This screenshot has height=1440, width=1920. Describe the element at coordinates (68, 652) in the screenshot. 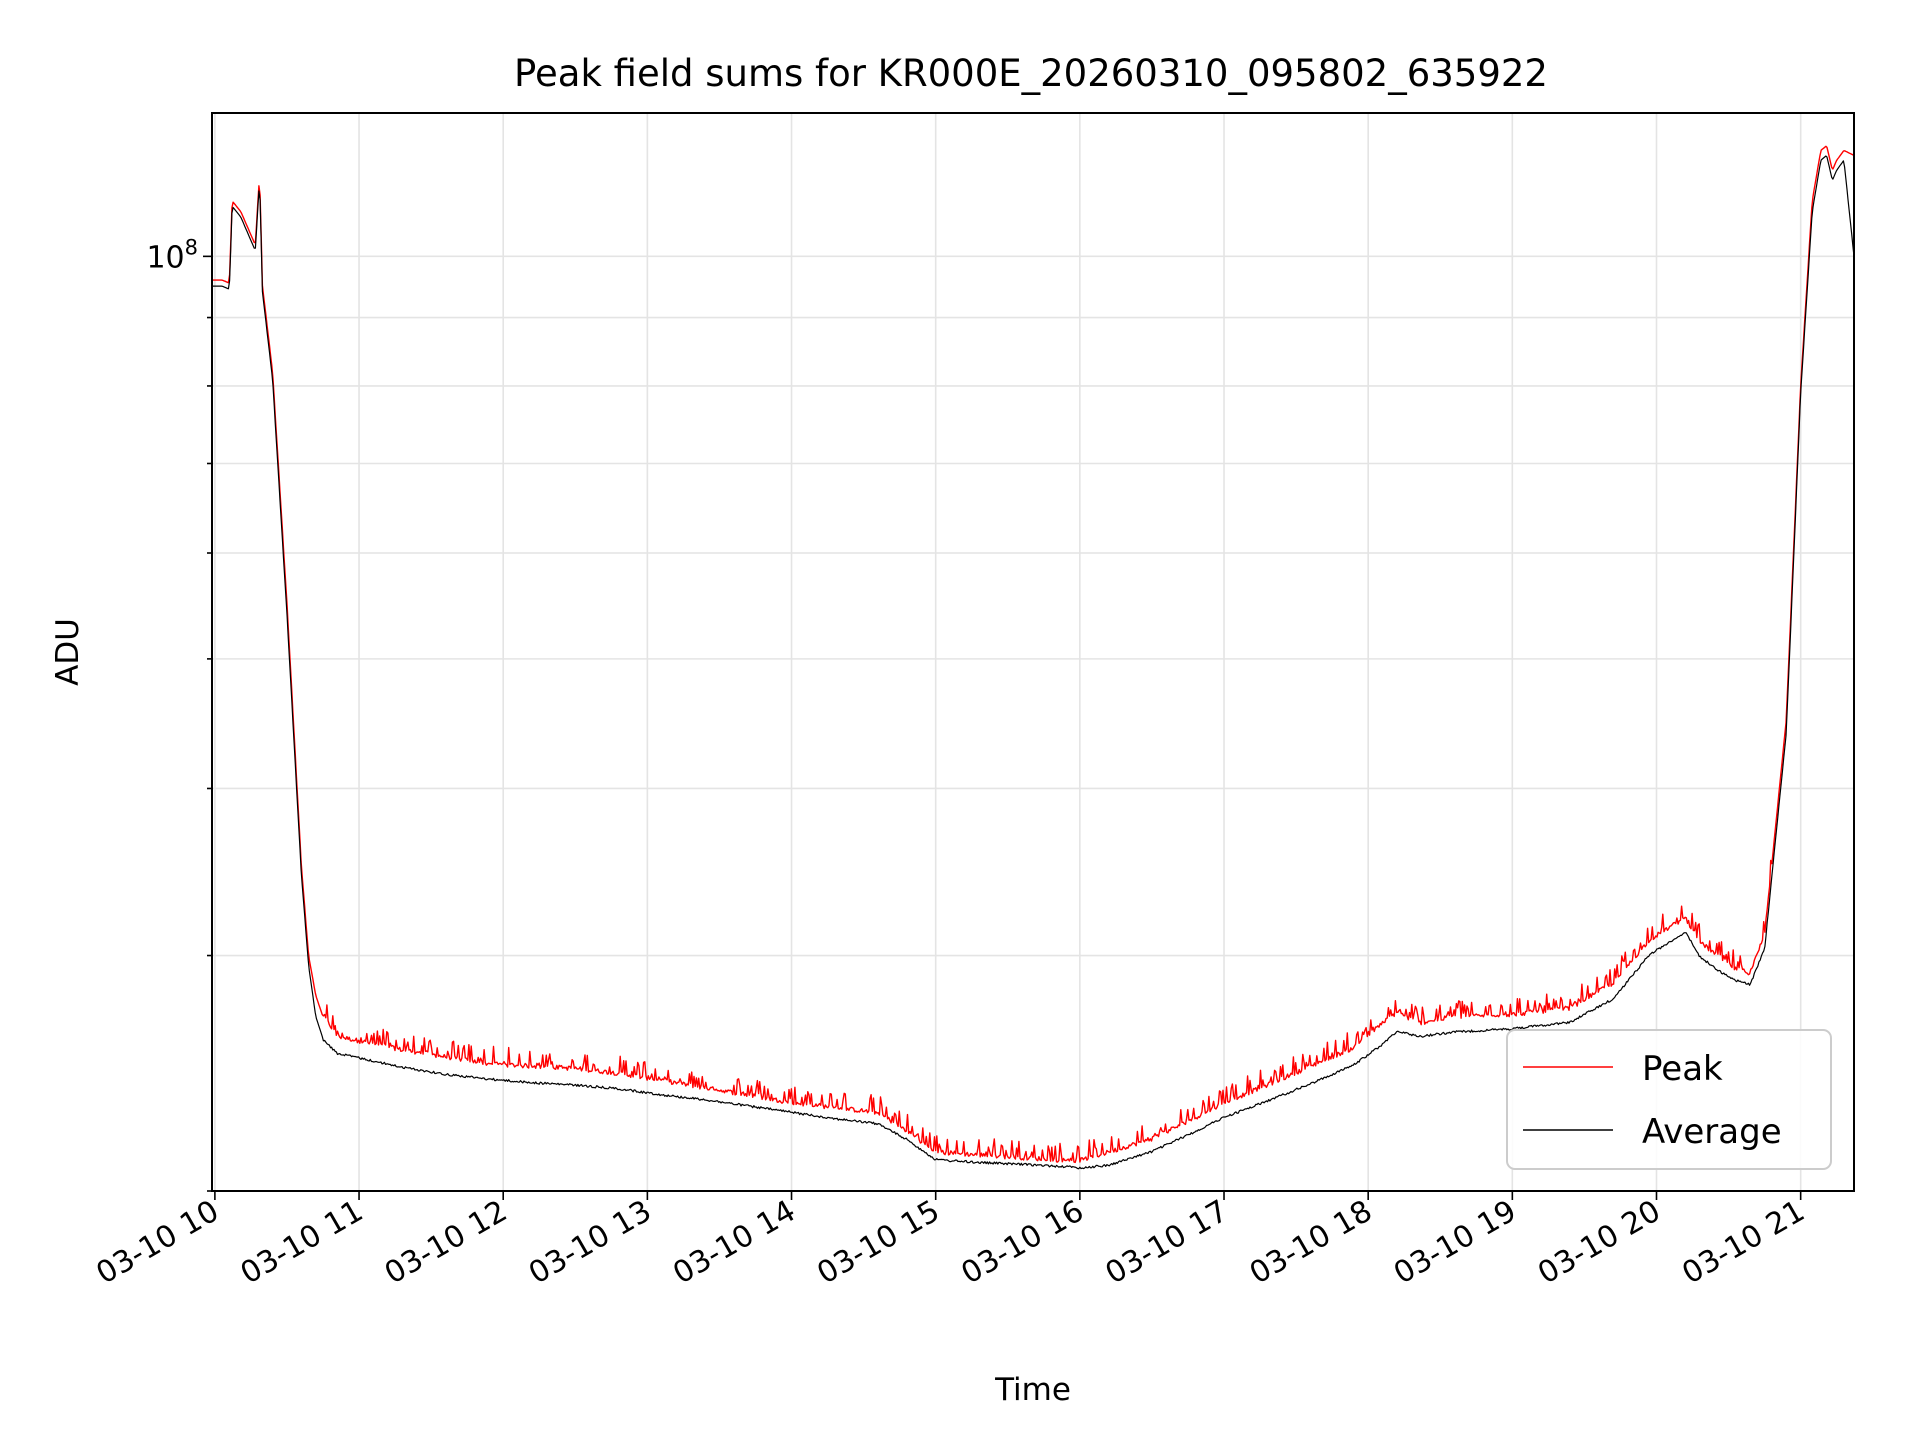

I see `y-axis-label: ADU` at that location.